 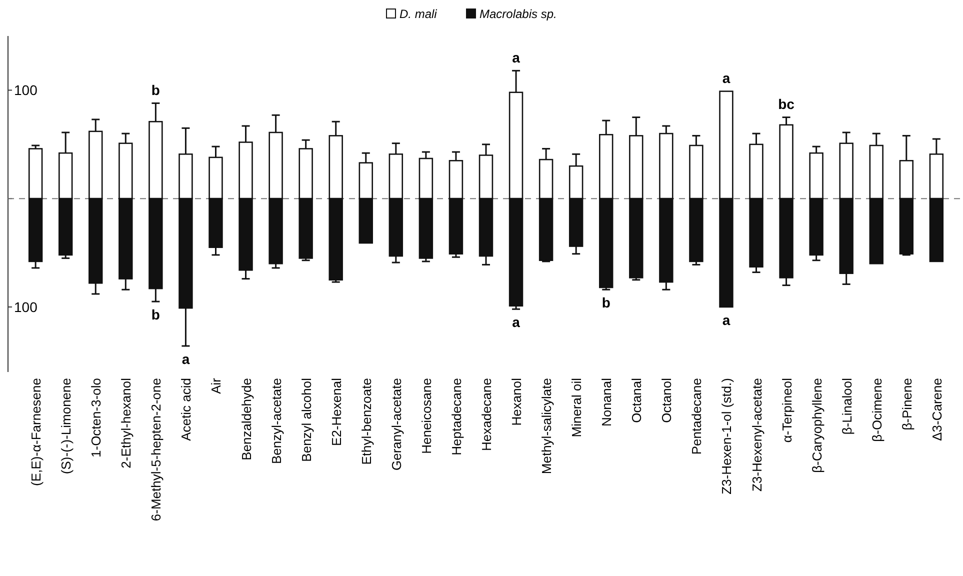 What do you see at coordinates (546, 426) in the screenshot?
I see `x-tick-label: Methyl-salicylate` at bounding box center [546, 426].